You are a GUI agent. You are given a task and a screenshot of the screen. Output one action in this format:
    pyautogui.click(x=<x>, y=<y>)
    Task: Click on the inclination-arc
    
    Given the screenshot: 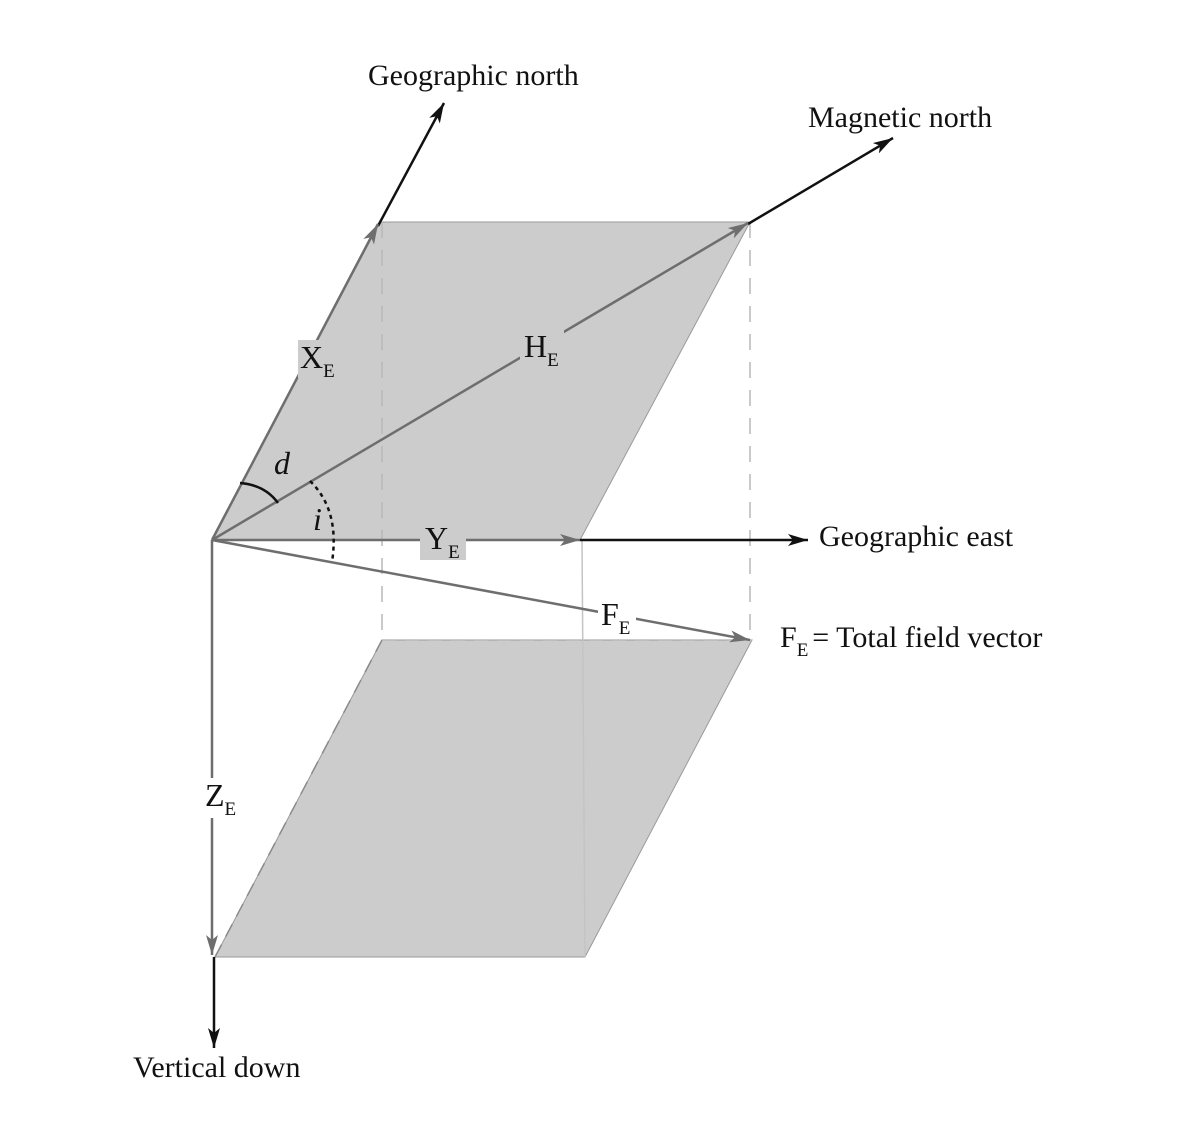 What is the action you would take?
    pyautogui.click(x=322, y=521)
    